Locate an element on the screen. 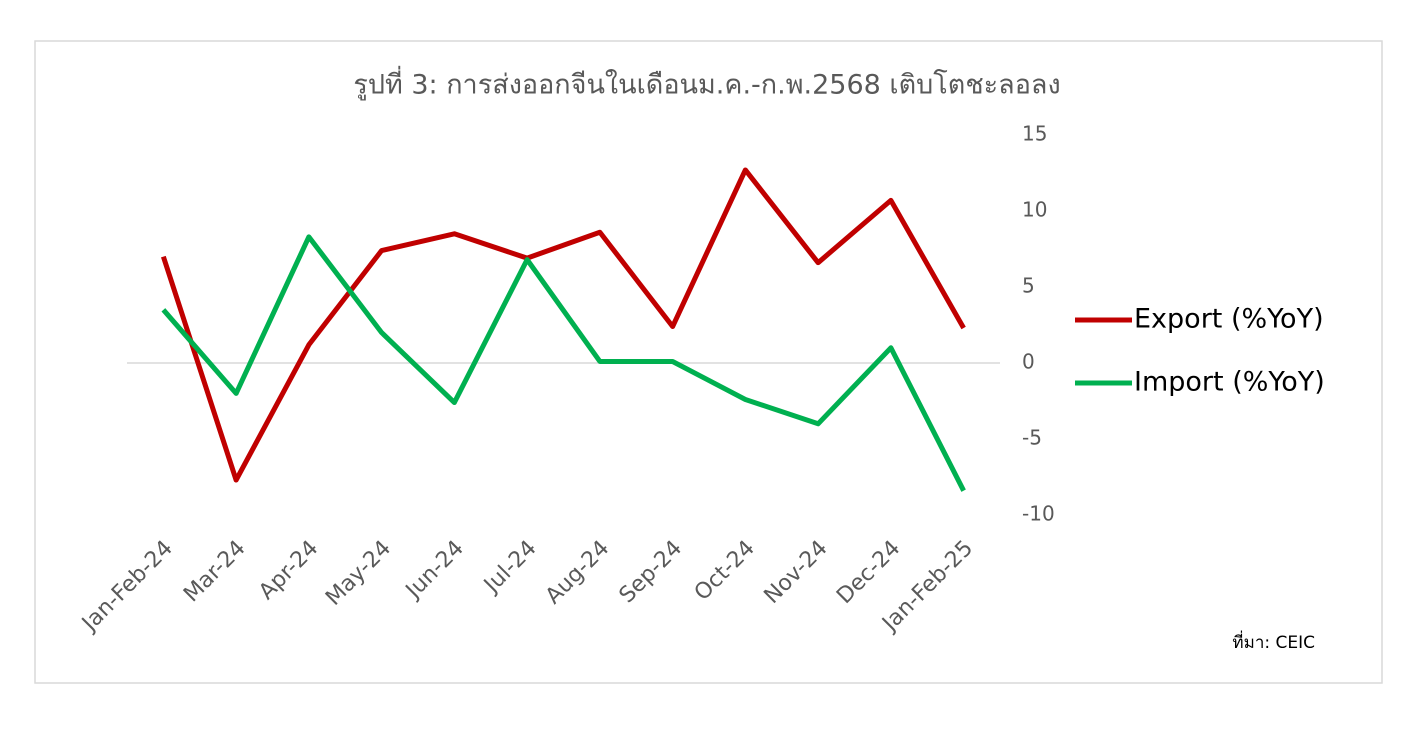 The height and width of the screenshot is (732, 1425). y-tick-label: -5 is located at coordinates (1032, 438).